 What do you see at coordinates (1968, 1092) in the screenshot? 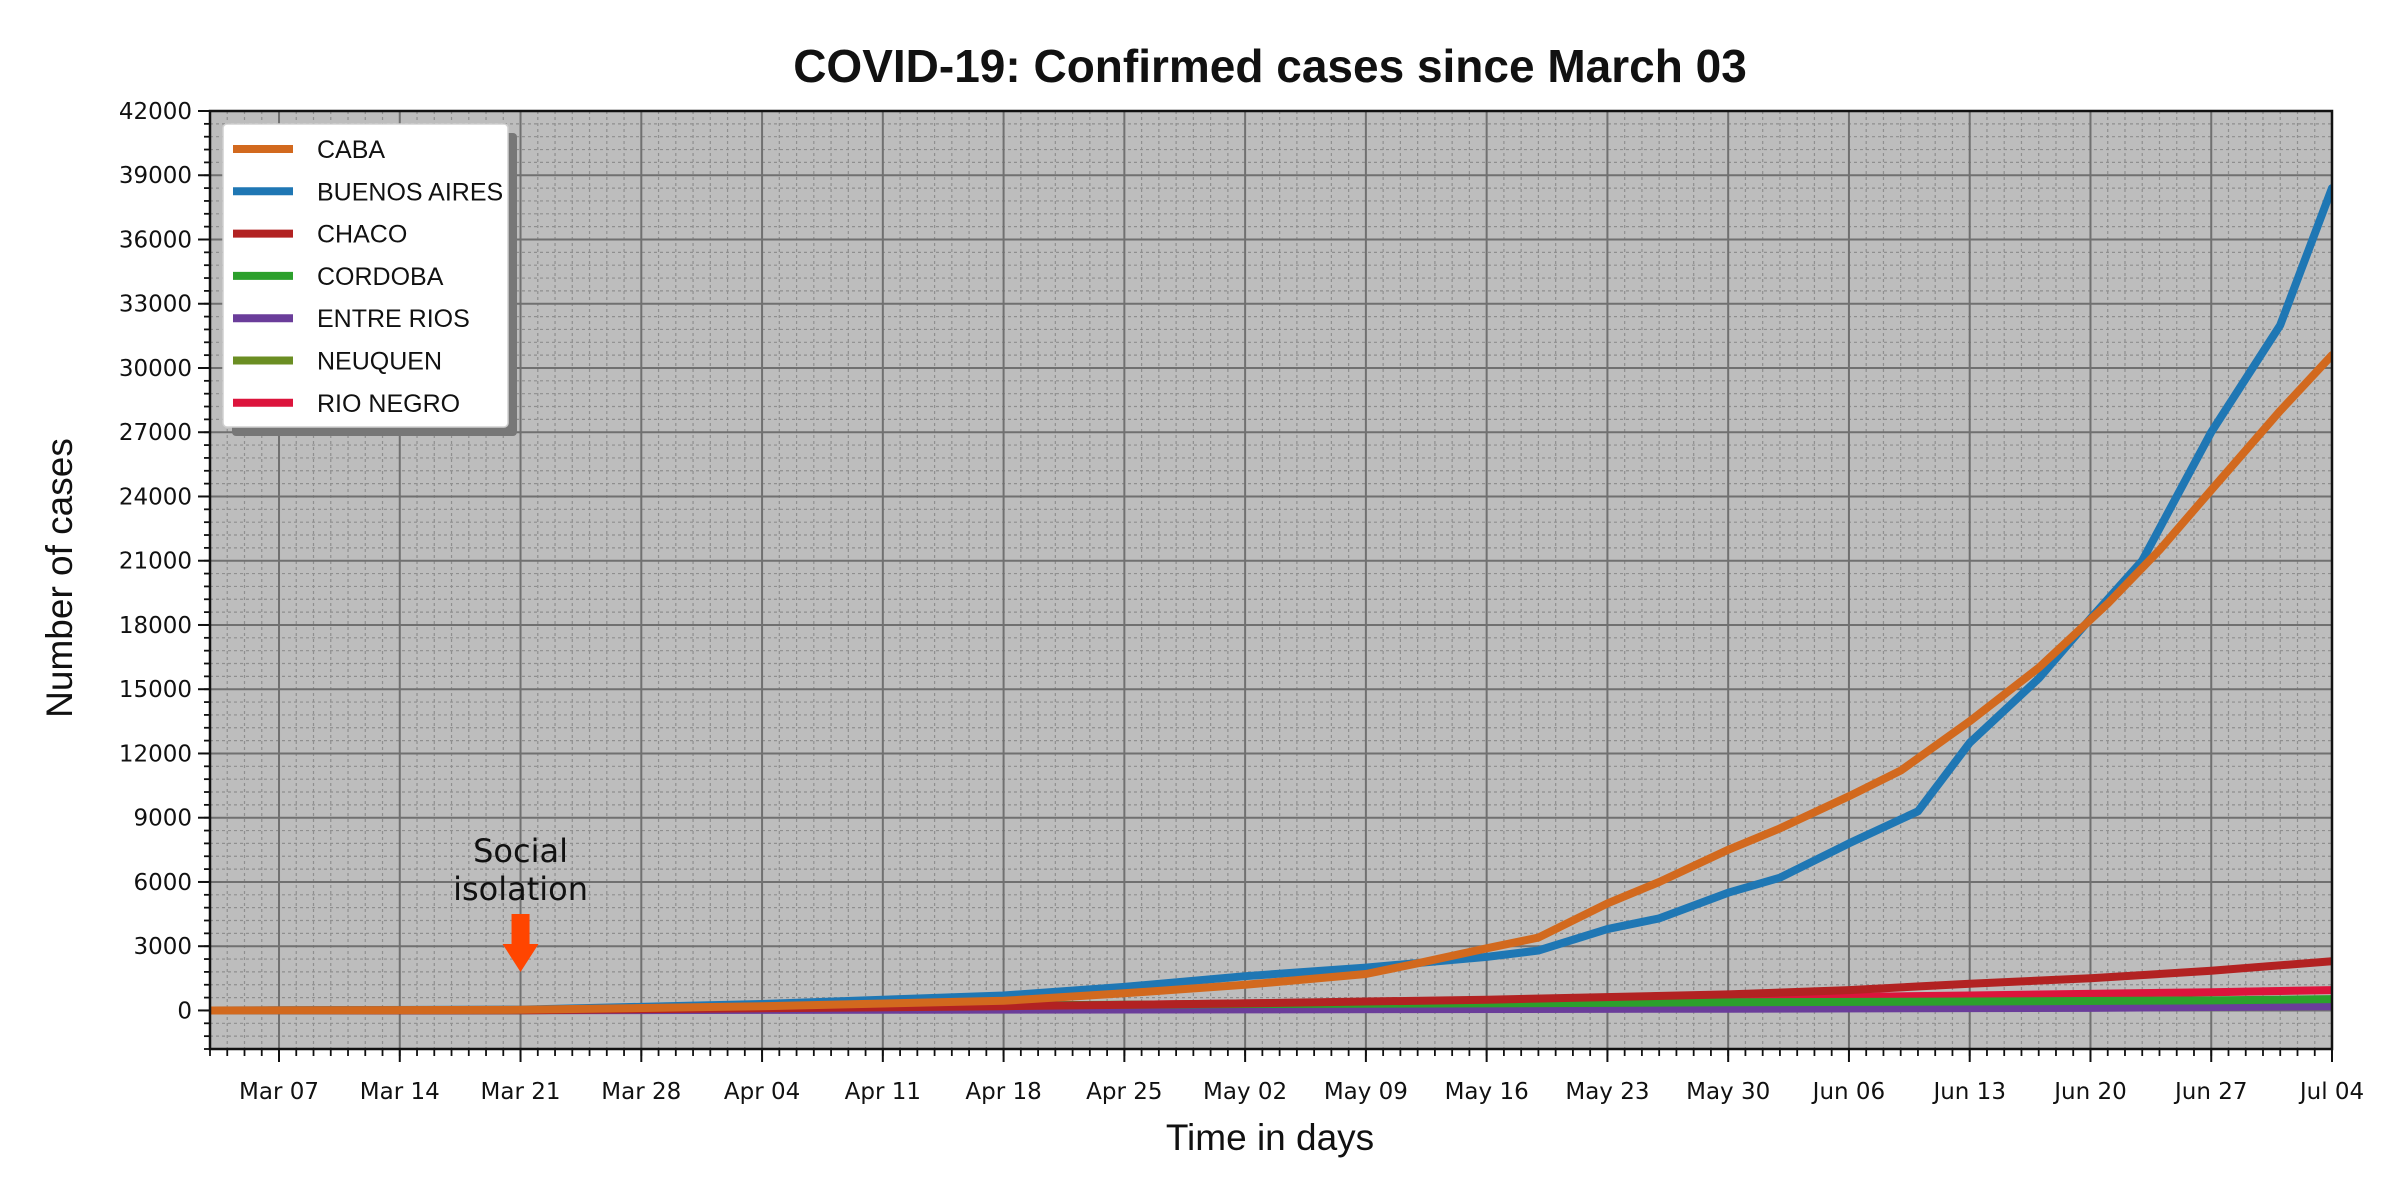
I see `x-tick-label: Jun 13` at bounding box center [1968, 1092].